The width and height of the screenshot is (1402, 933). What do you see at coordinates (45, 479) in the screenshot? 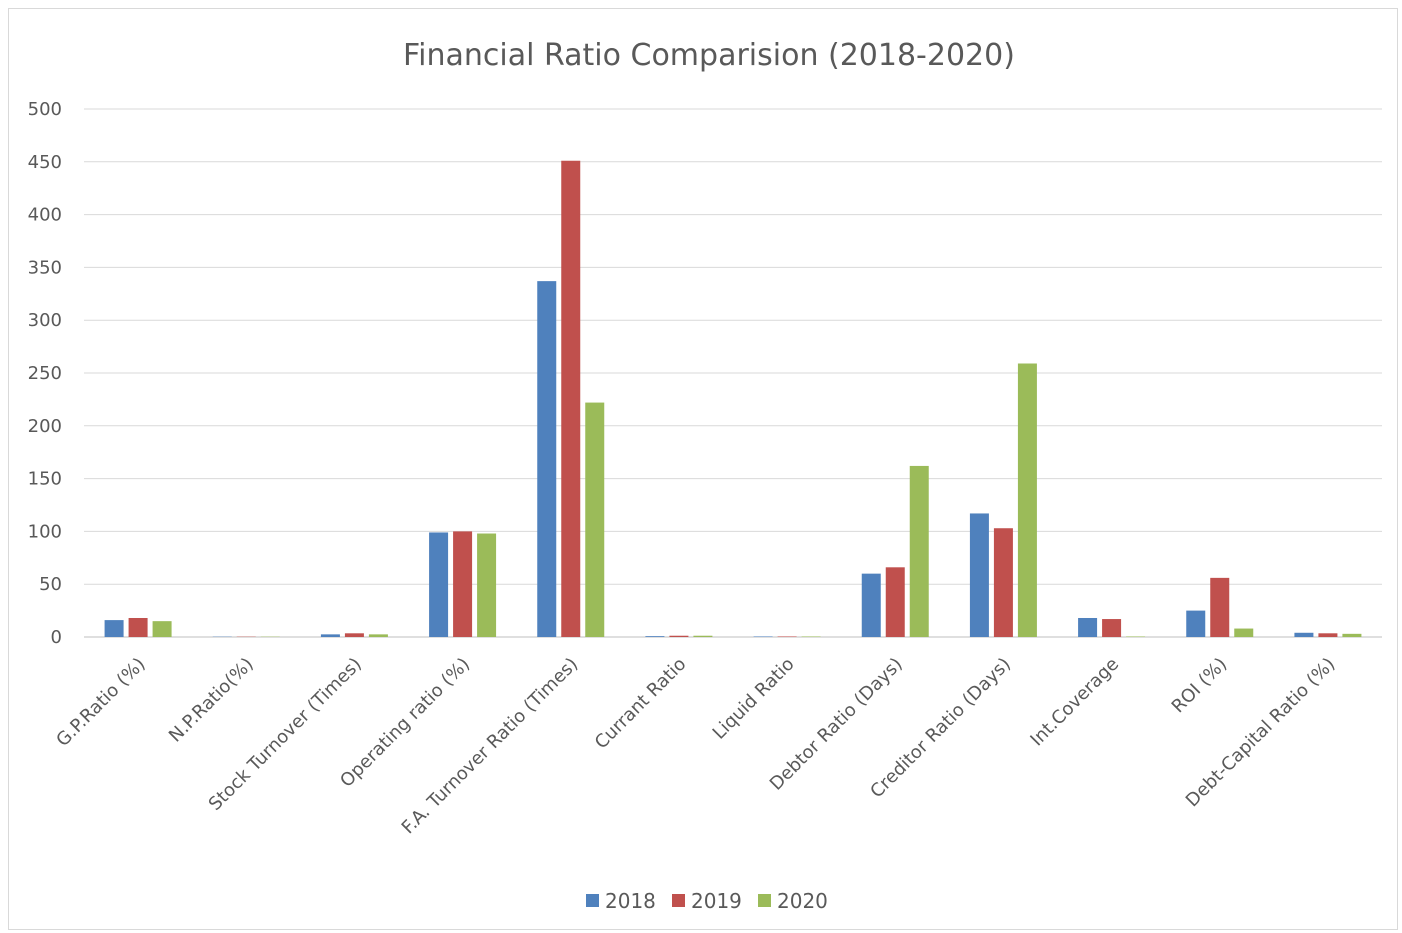
I see `y-tick-label: 150` at bounding box center [45, 479].